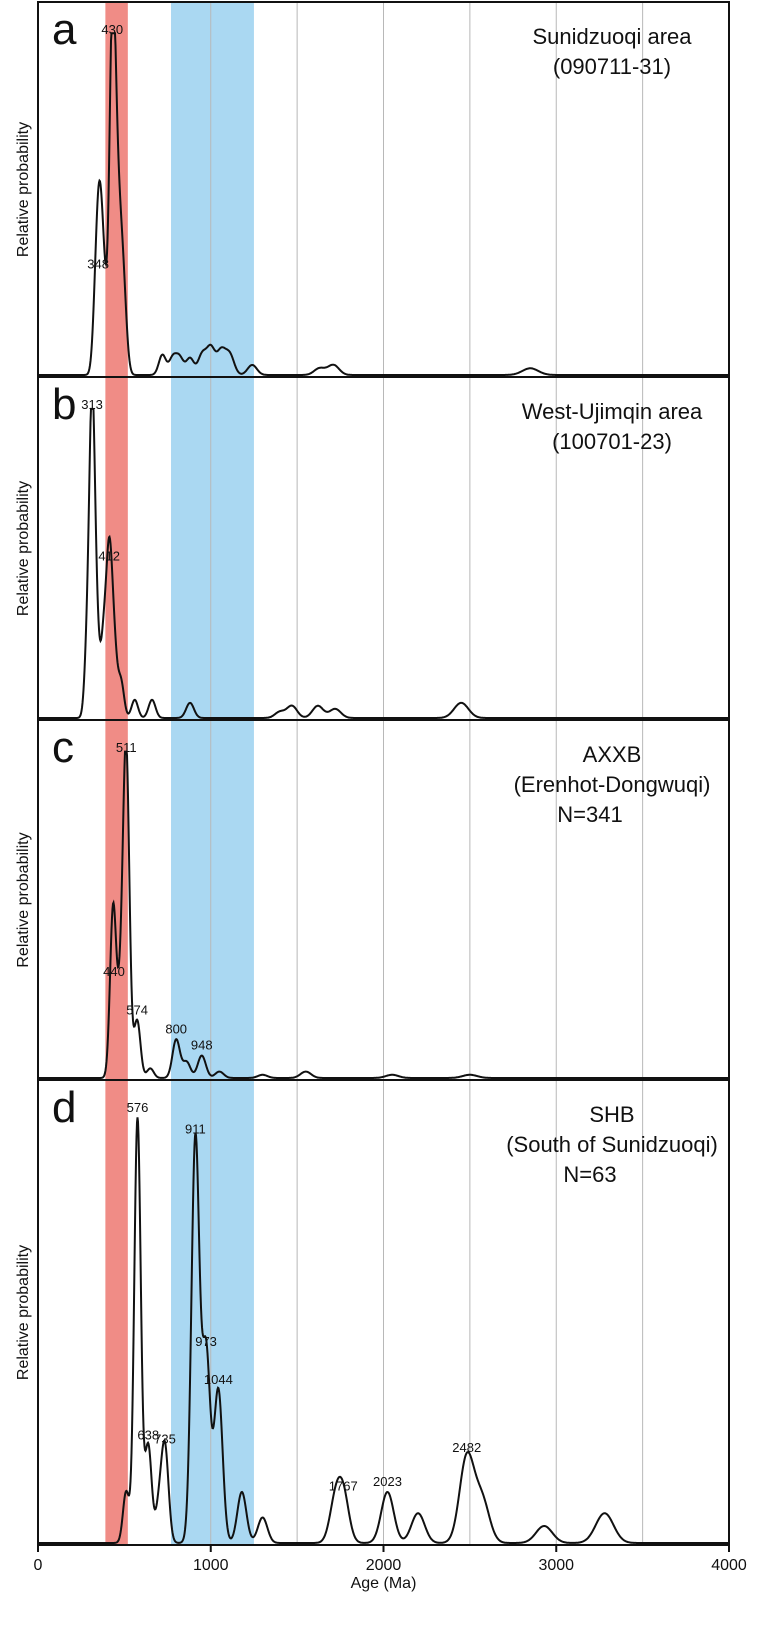 This screenshot has height=1632, width=779. Describe the element at coordinates (556, 1565) in the screenshot. I see `x-tick-label-3000: 3000` at that location.